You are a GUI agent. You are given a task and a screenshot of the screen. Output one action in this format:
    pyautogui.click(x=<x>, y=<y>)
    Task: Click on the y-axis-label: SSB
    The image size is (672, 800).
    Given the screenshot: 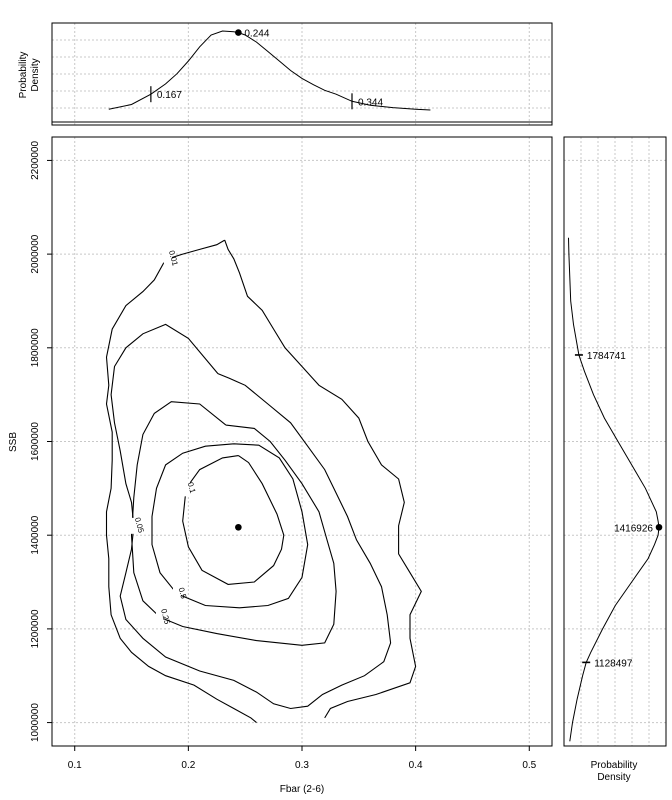 What is the action you would take?
    pyautogui.click(x=13, y=442)
    